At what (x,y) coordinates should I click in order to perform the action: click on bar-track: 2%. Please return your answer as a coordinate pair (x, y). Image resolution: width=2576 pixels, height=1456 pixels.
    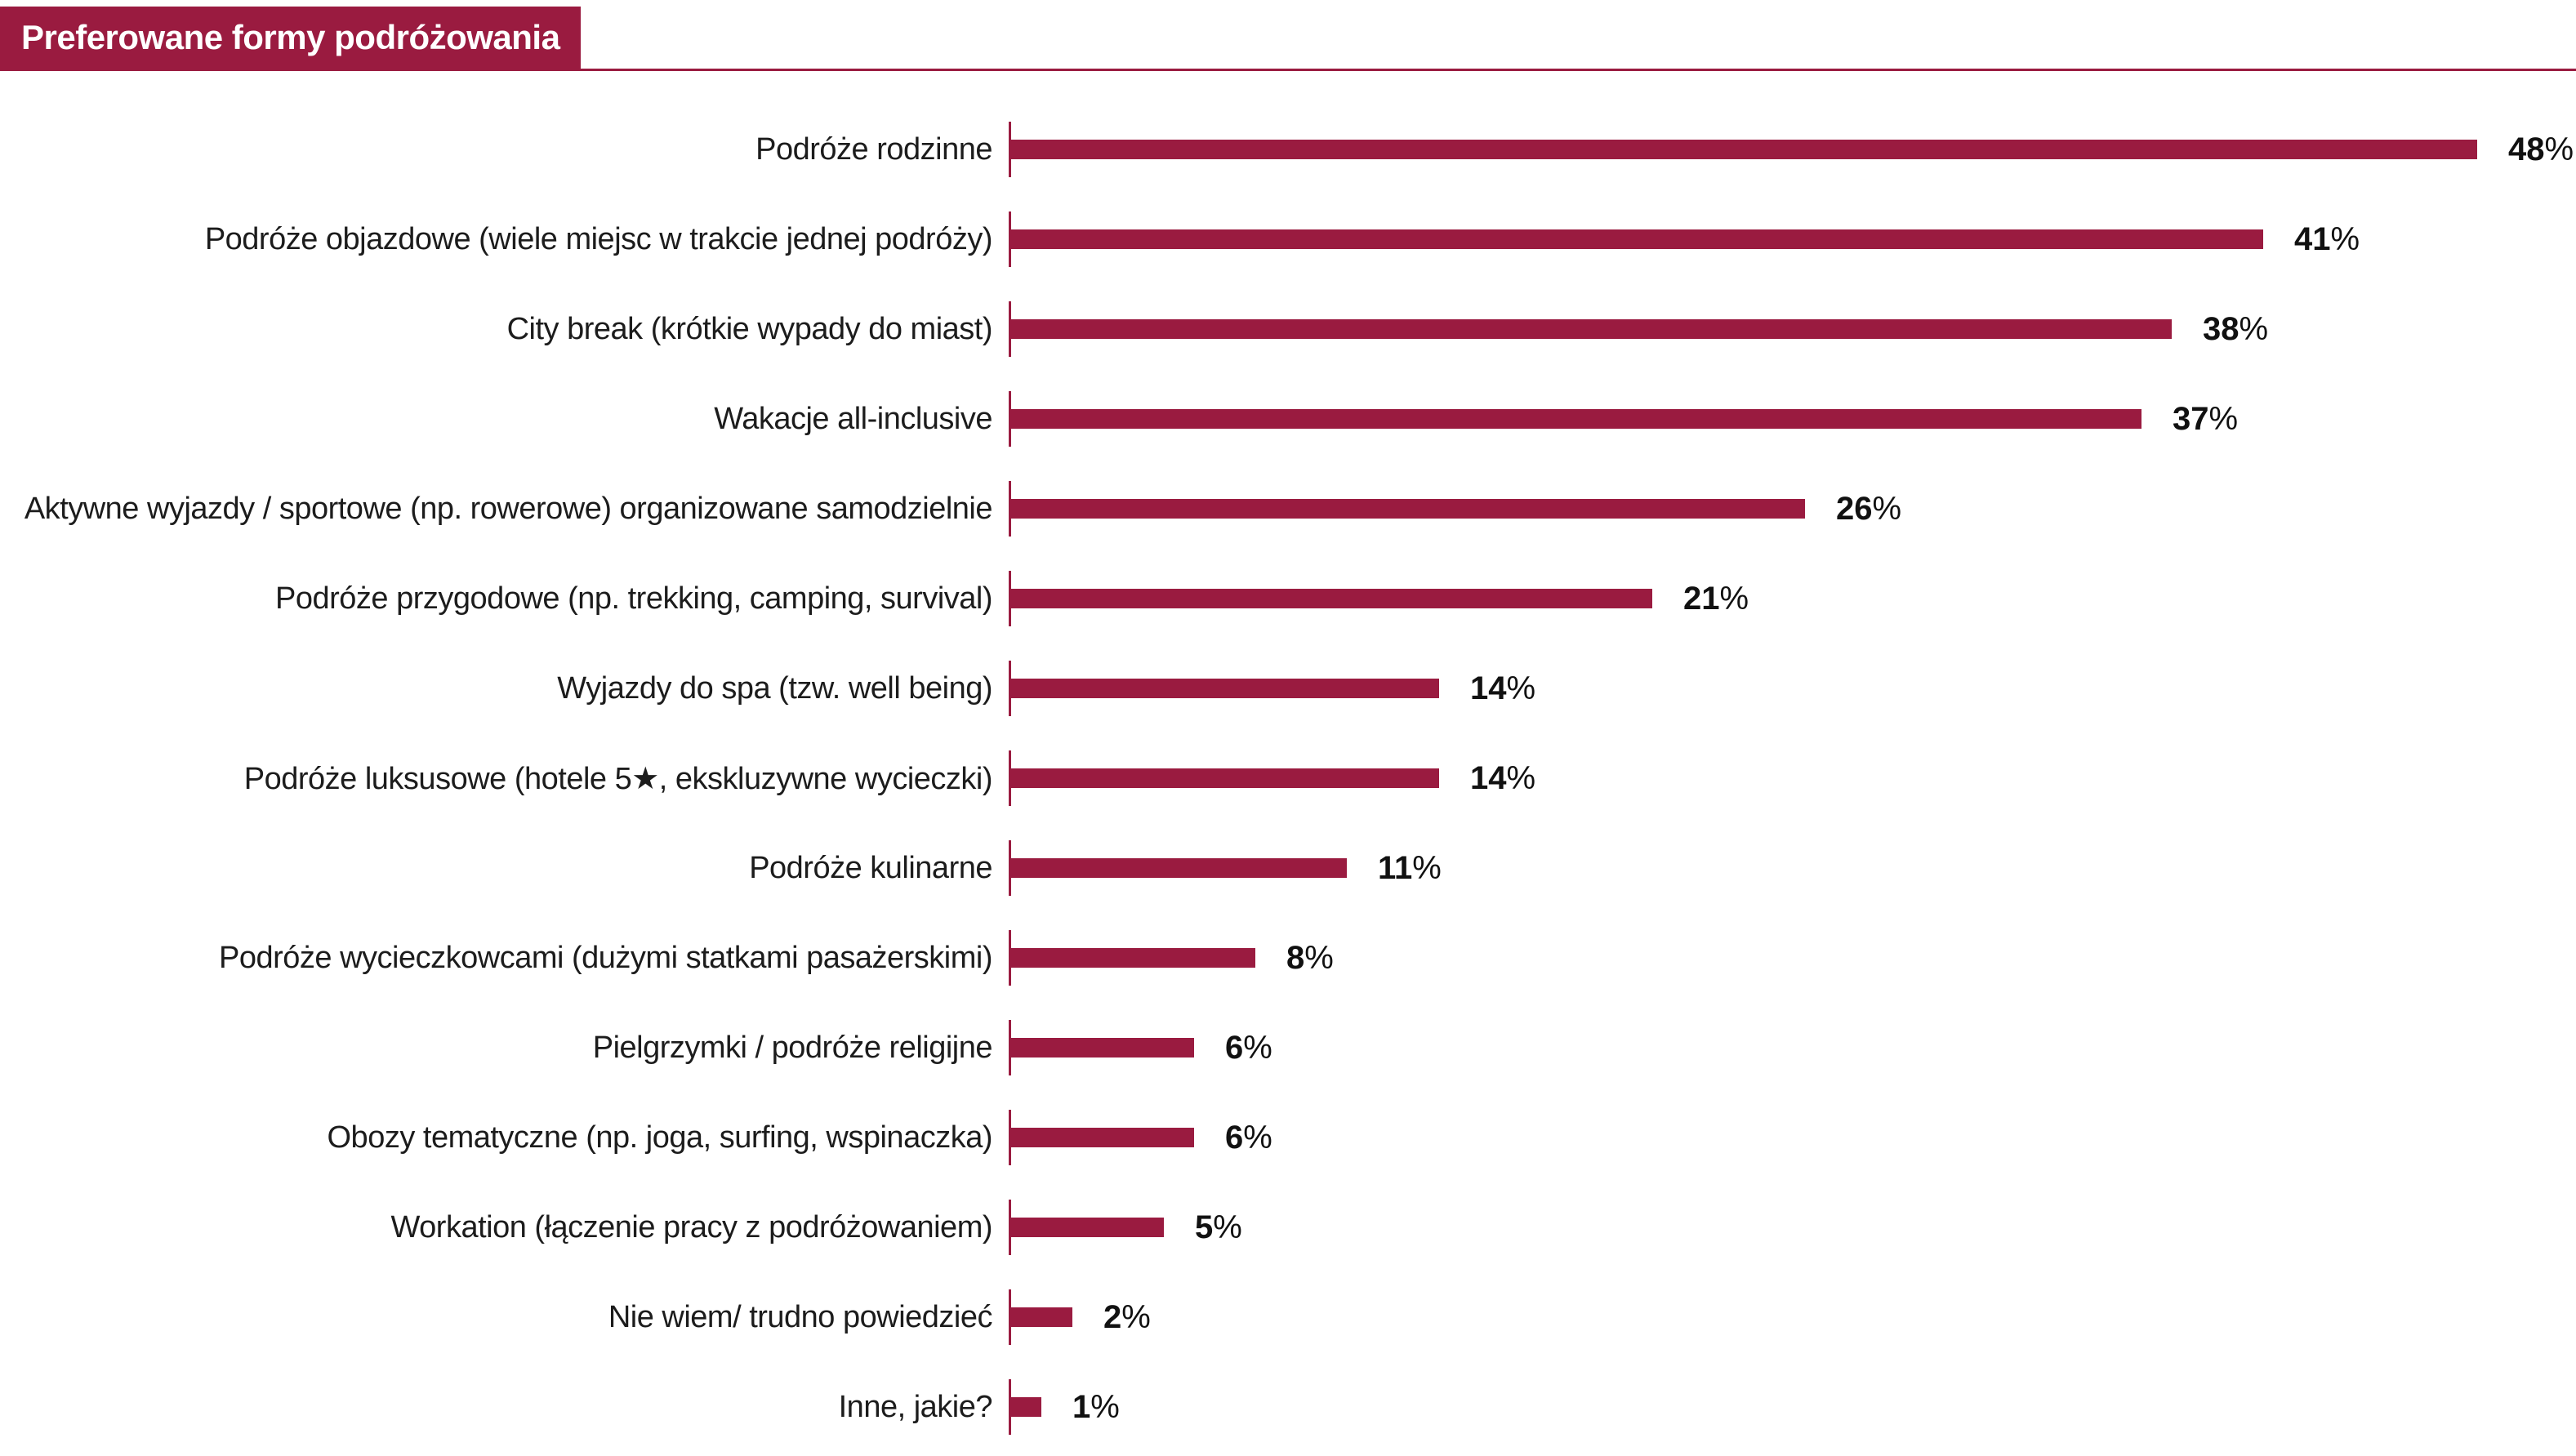
    Looking at the image, I should click on (1792, 1317).